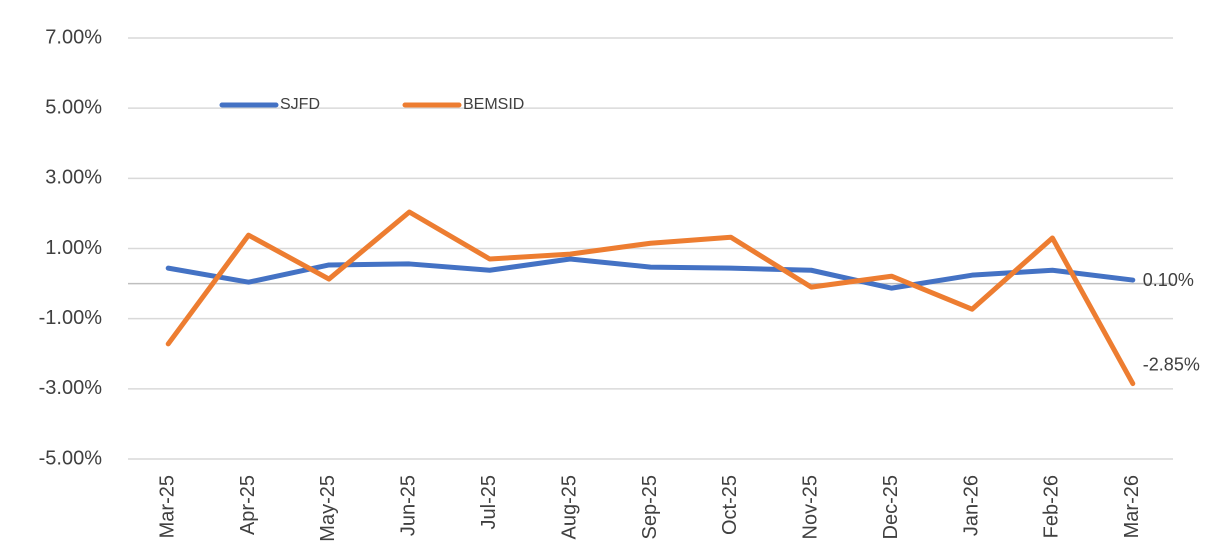  What do you see at coordinates (71, 388) in the screenshot?
I see `y-tick-label: -3.00%` at bounding box center [71, 388].